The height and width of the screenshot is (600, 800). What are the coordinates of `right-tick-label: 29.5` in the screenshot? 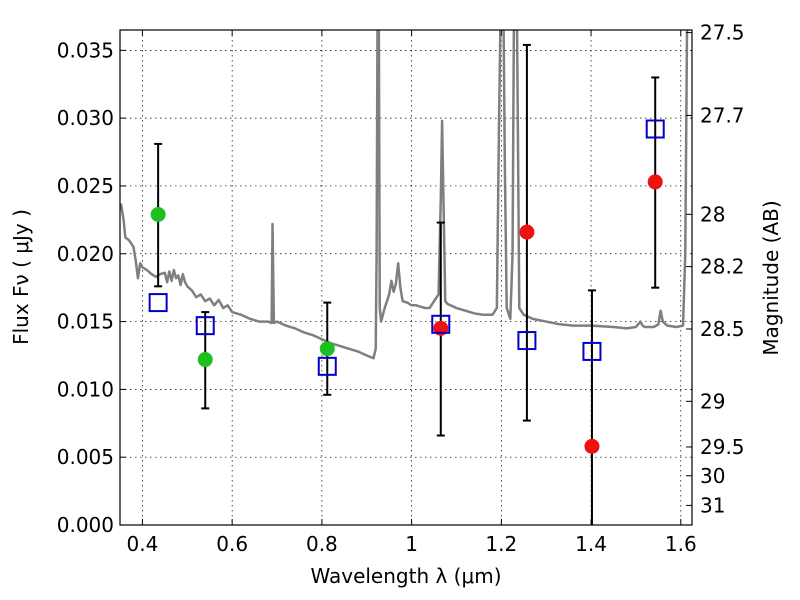 It's located at (722, 447).